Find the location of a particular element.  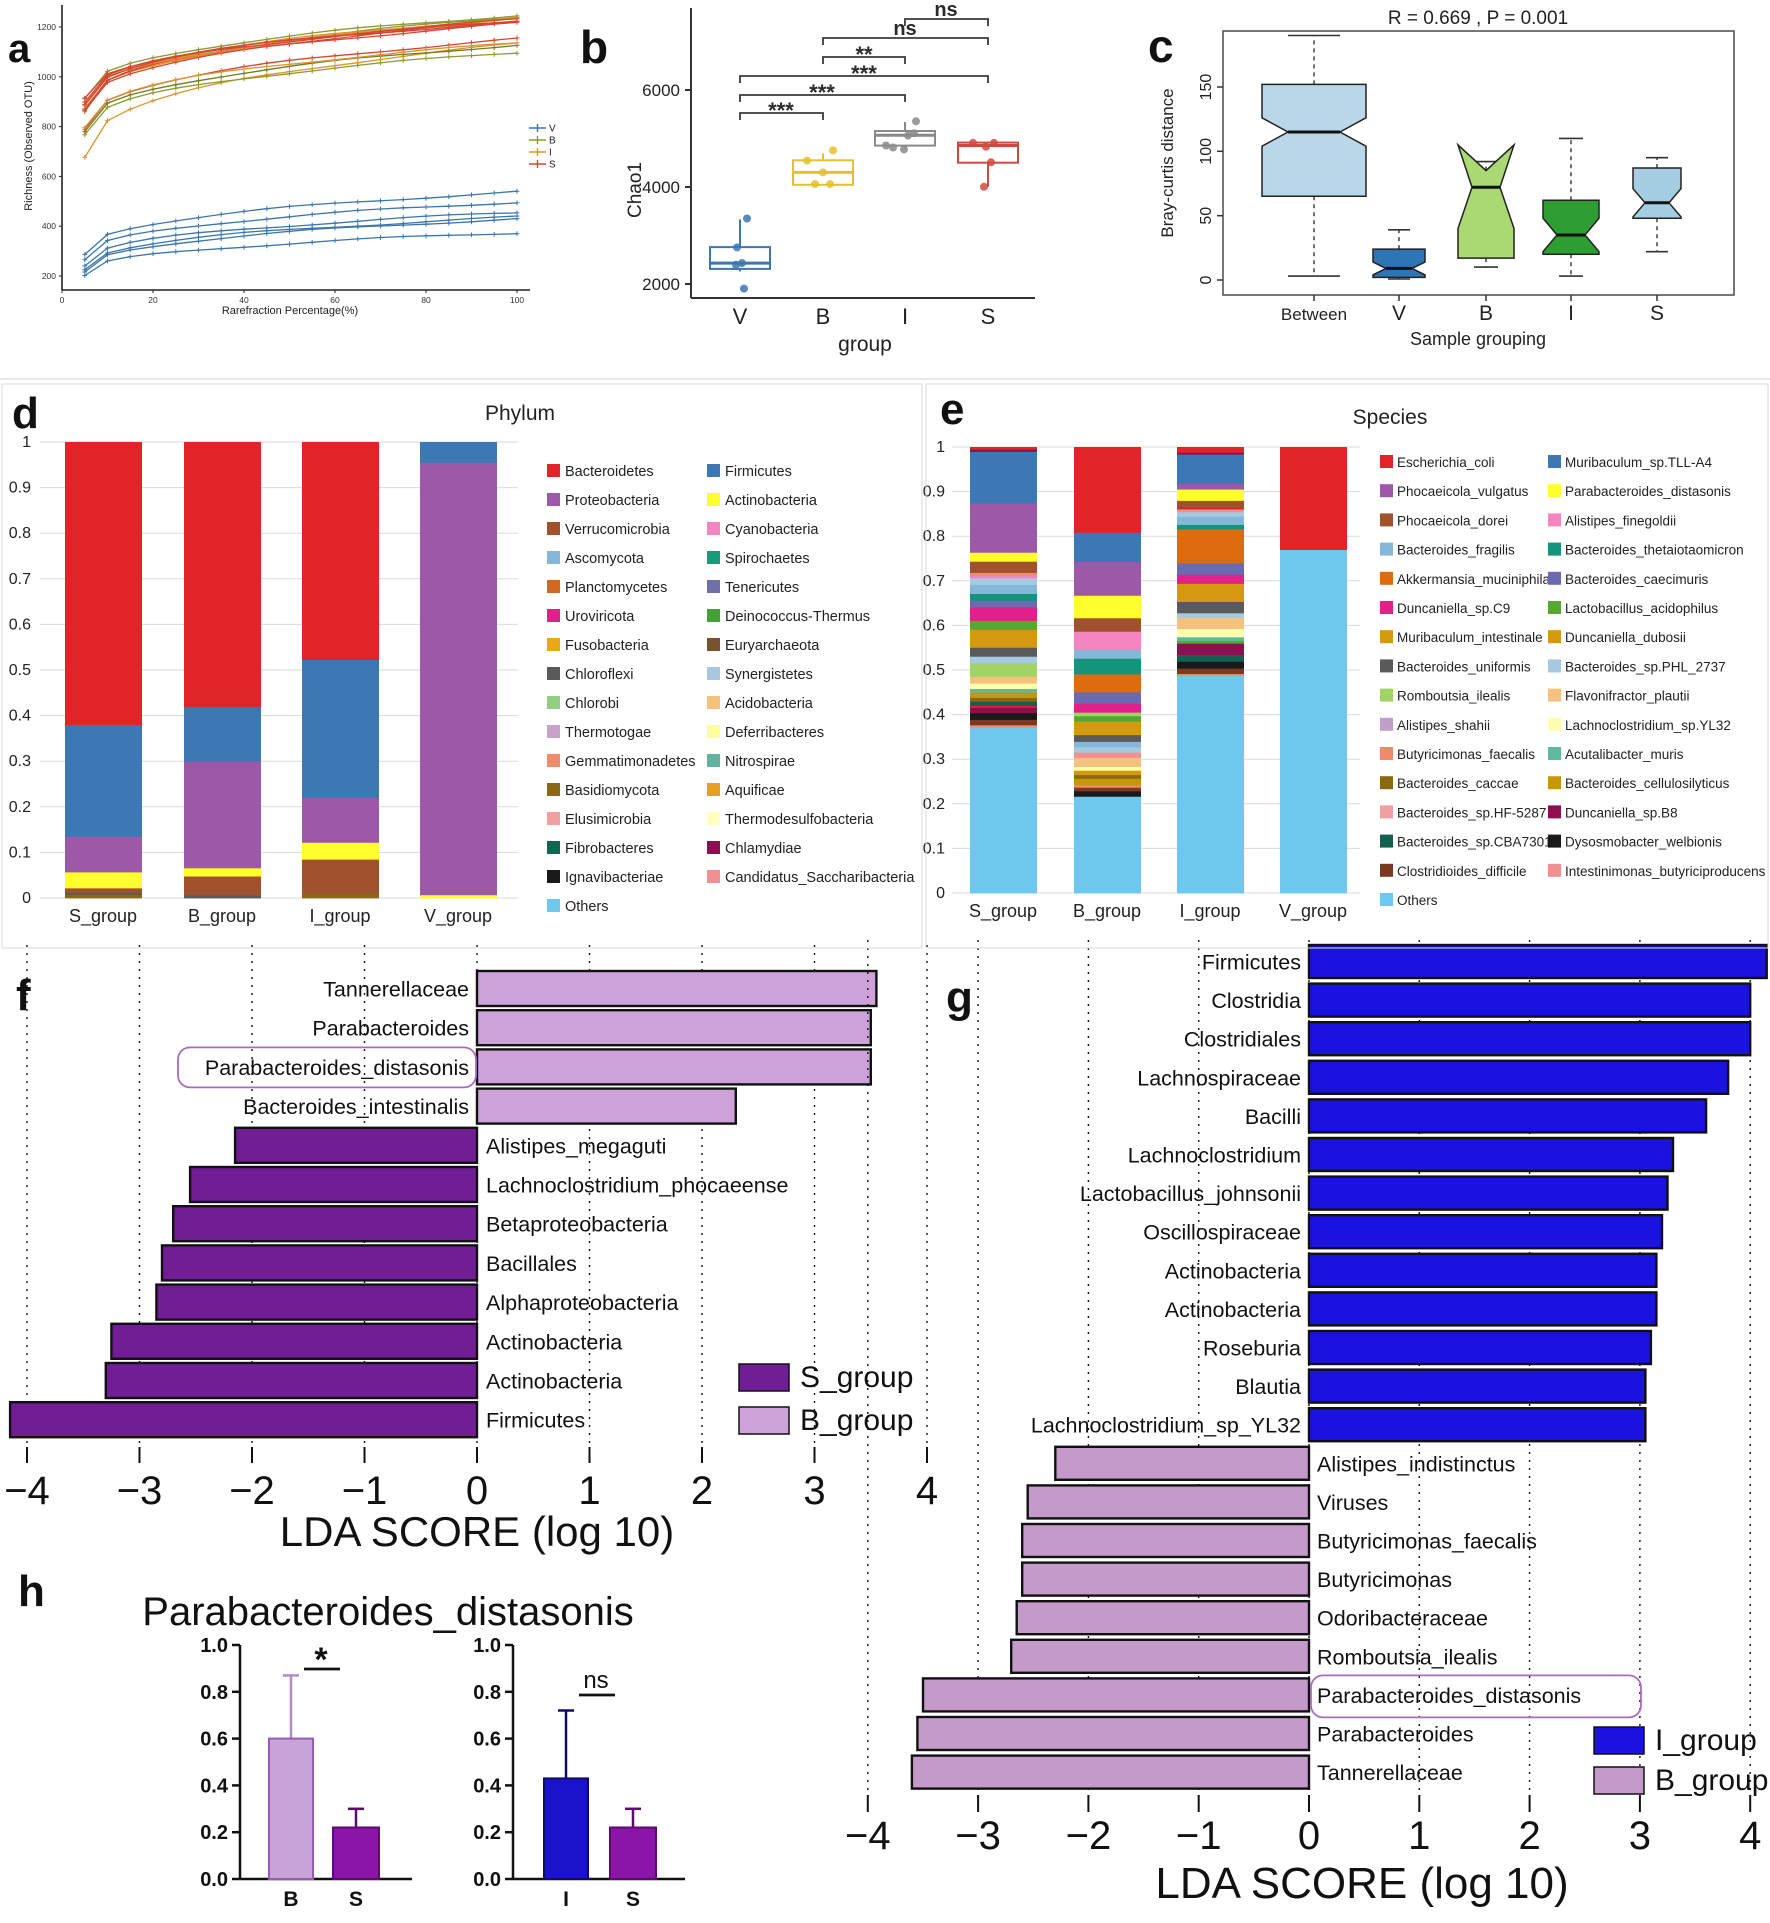

svg-text: Chlorobi is located at coordinates (592, 704).